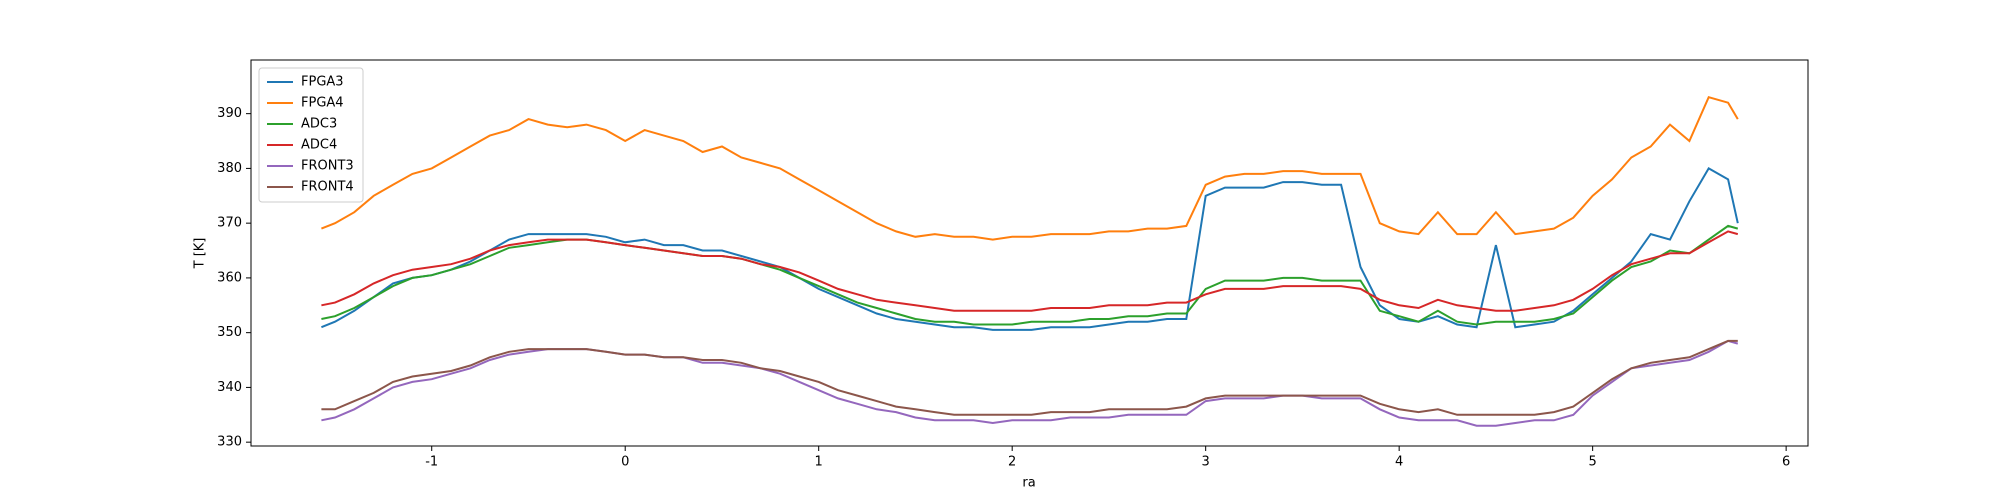 The width and height of the screenshot is (2000, 500). Describe the element at coordinates (1028, 483) in the screenshot. I see `x-axis-label: ra` at that location.